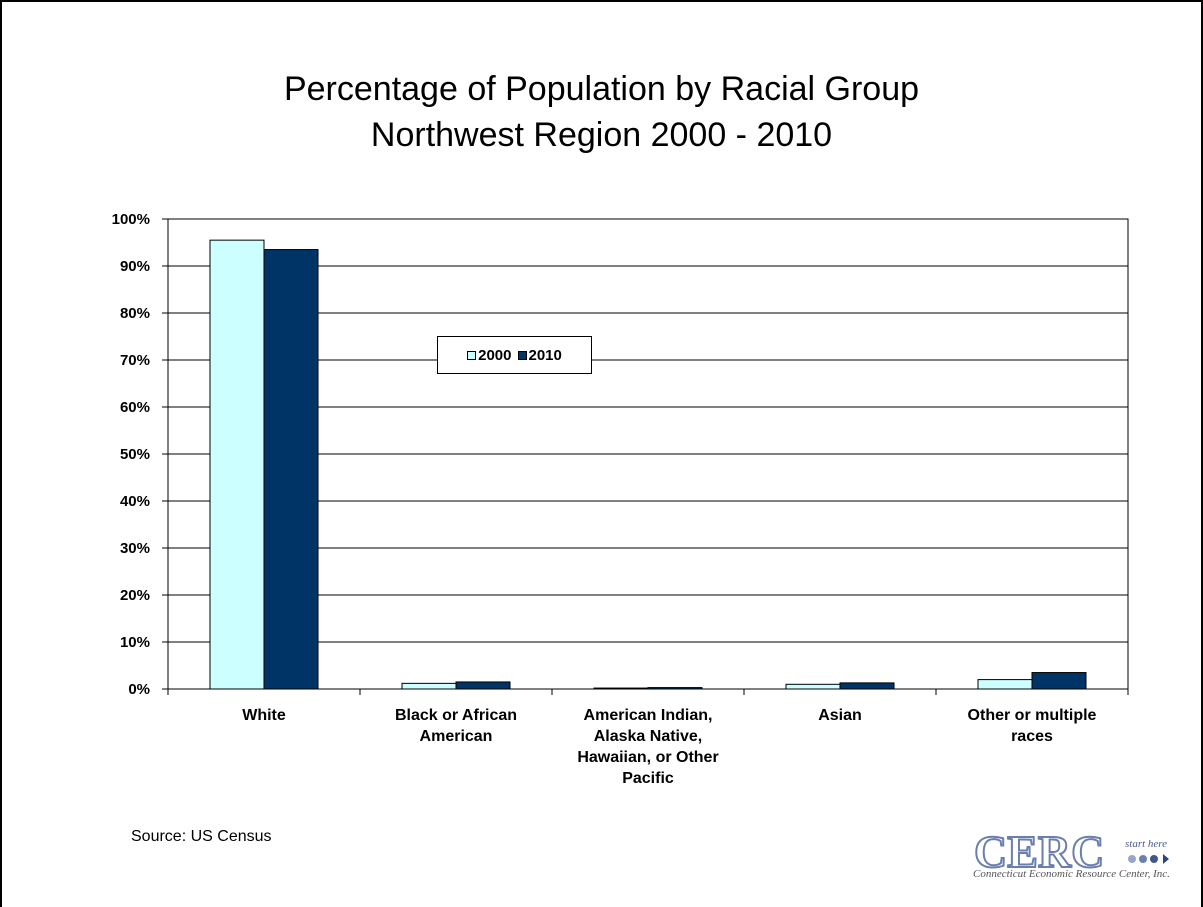 Image resolution: width=1203 pixels, height=907 pixels. I want to click on legend: 2000 2010, so click(514, 355).